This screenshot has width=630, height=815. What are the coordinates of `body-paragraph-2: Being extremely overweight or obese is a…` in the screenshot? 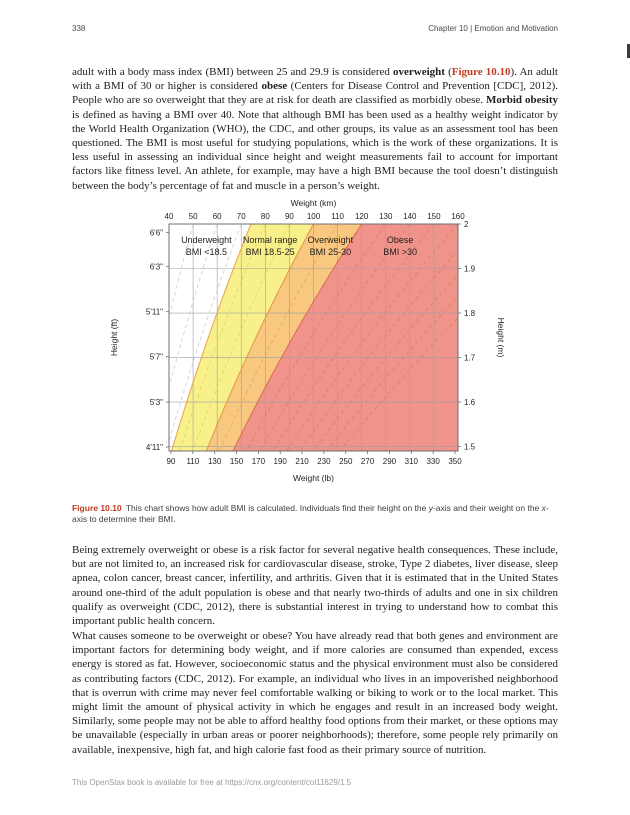 It's located at (315, 585).